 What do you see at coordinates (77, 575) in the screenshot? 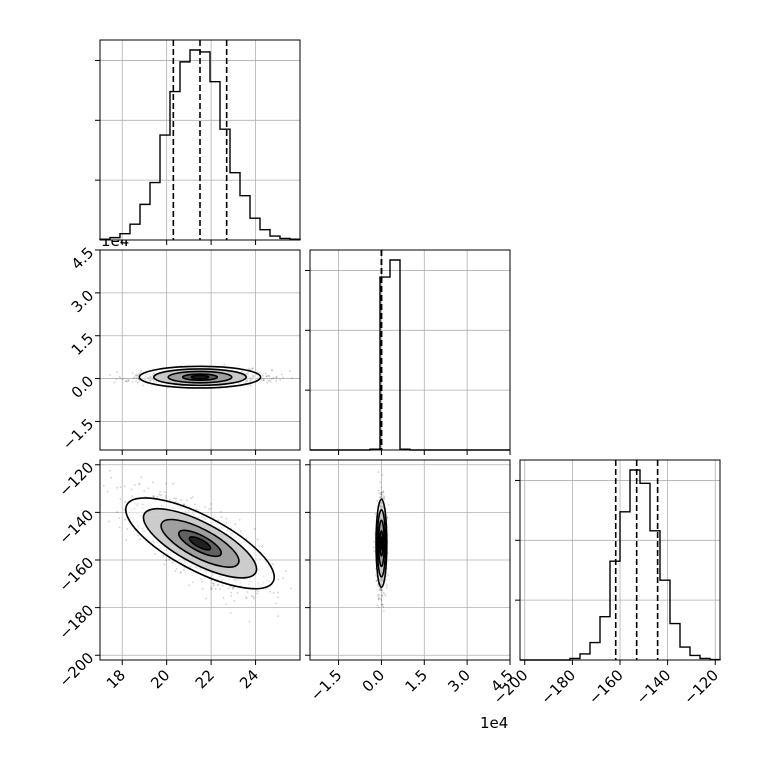
I see `y-tick-label-2: −160` at bounding box center [77, 575].